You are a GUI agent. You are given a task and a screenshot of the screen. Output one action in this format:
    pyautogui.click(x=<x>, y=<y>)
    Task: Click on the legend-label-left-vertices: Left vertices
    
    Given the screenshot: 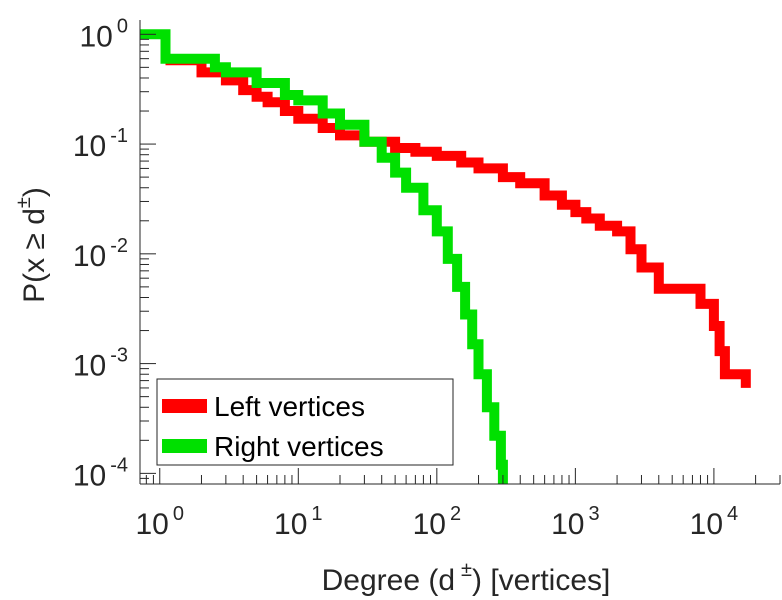 What is the action you would take?
    pyautogui.click(x=289, y=406)
    